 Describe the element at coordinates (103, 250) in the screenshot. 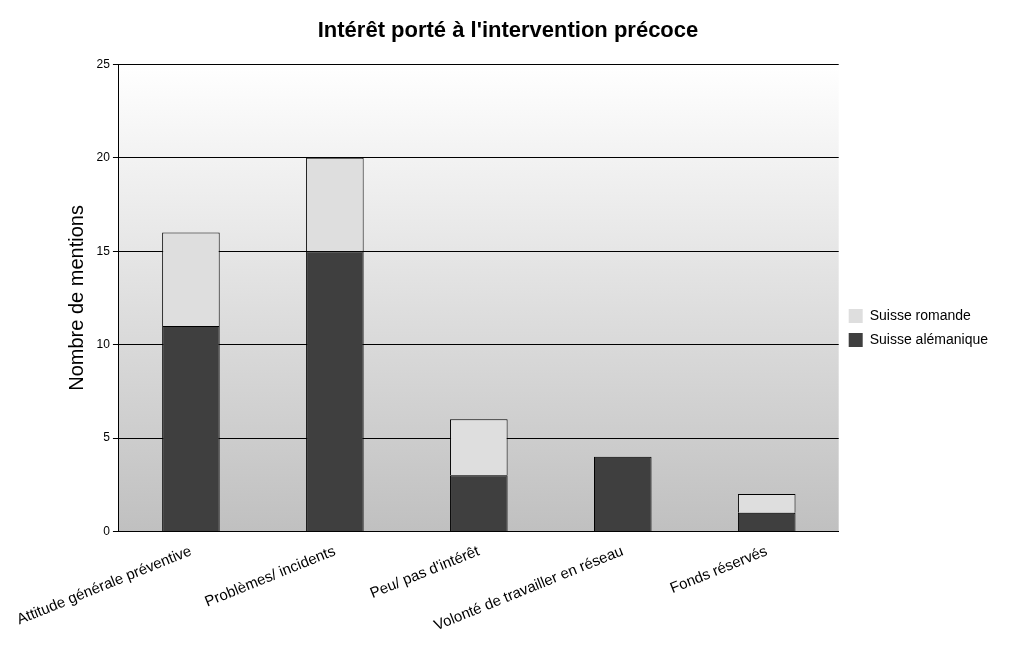

I see `y-tick-label: 15` at that location.